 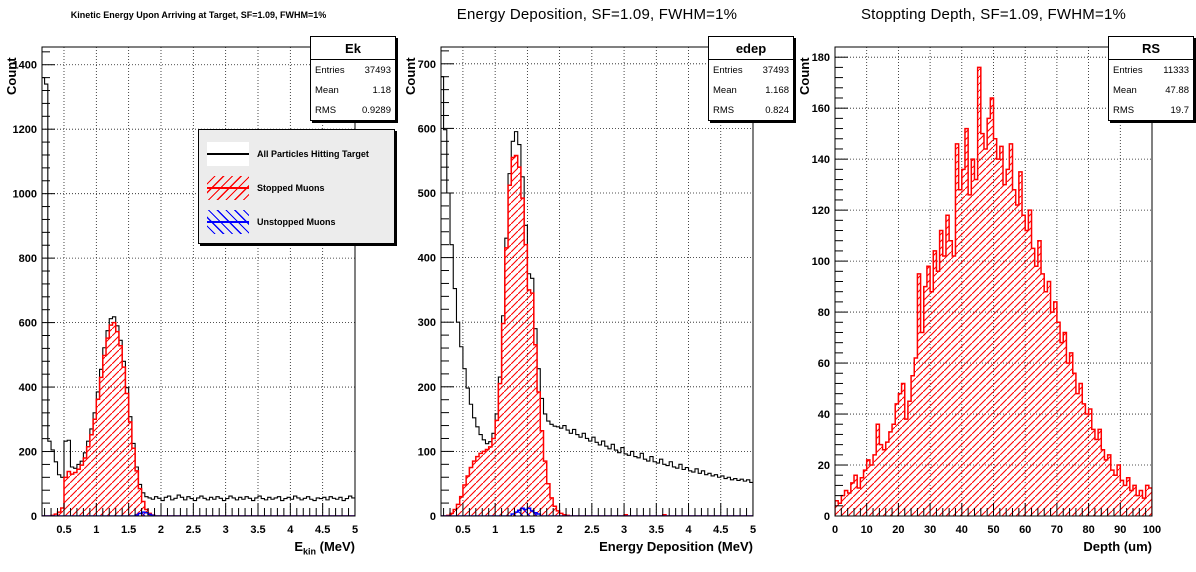 I want to click on black-line-swatch-icon, so click(x=228, y=154).